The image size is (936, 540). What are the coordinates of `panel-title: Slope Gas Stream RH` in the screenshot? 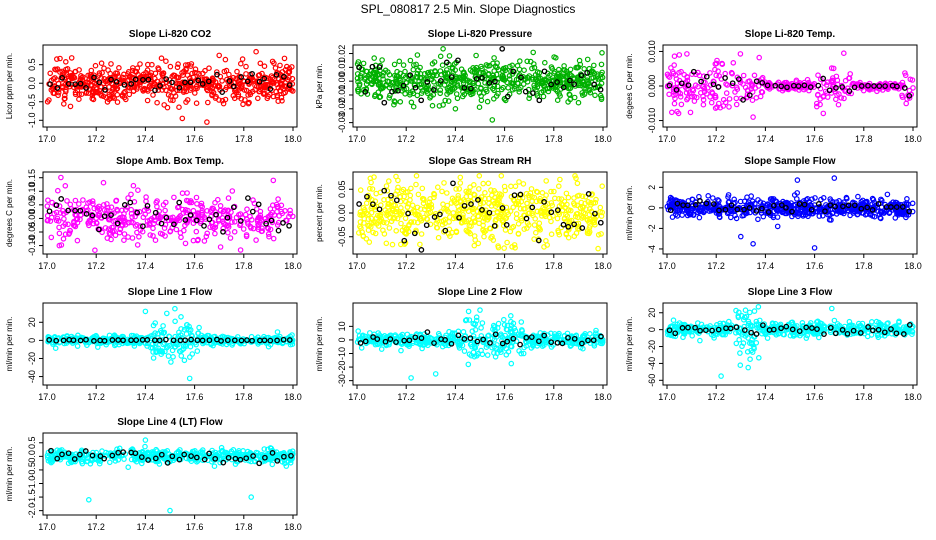 It's located at (480, 161).